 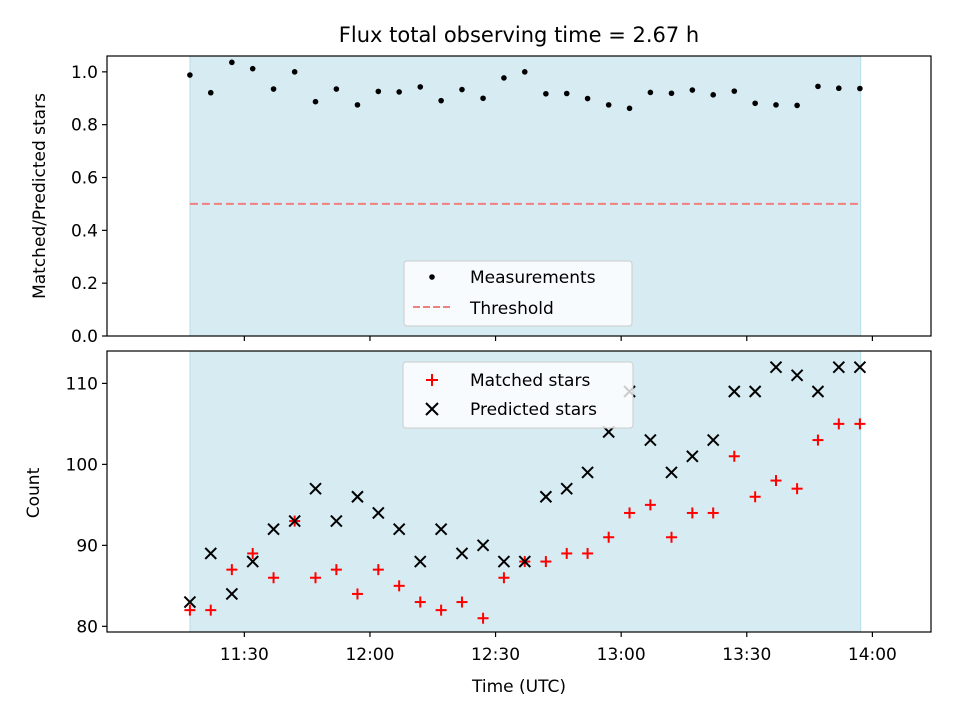 I want to click on top-legend: Measurements Threshold, so click(x=518, y=293).